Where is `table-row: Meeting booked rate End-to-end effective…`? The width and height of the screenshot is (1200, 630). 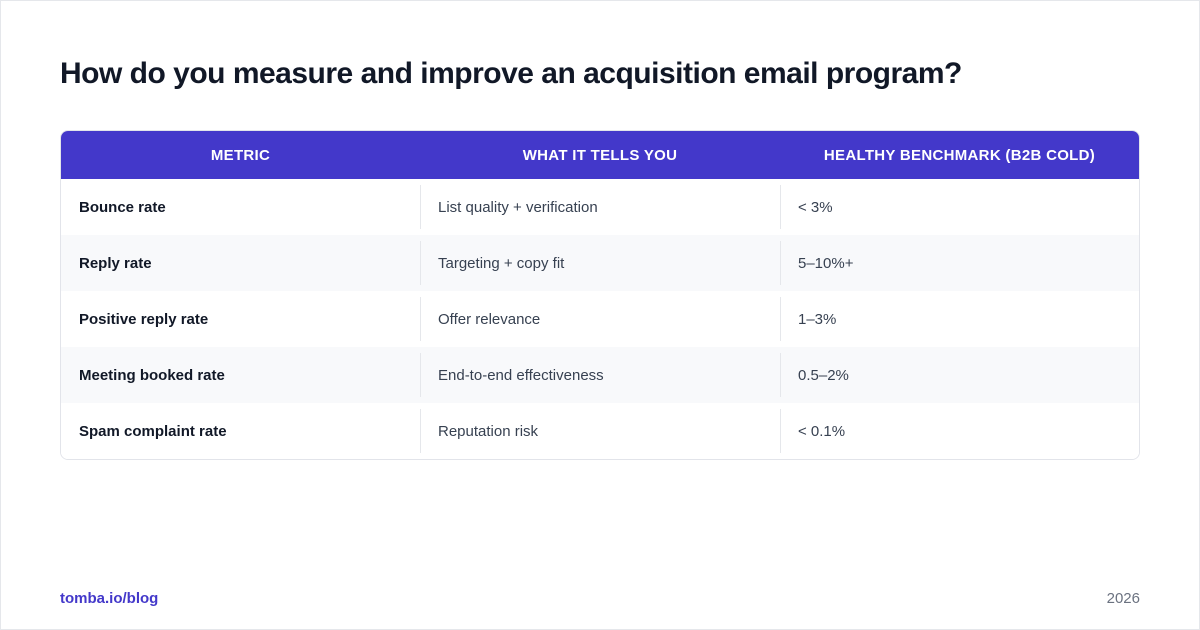
table-row: Meeting booked rate End-to-end effective… is located at coordinates (600, 375).